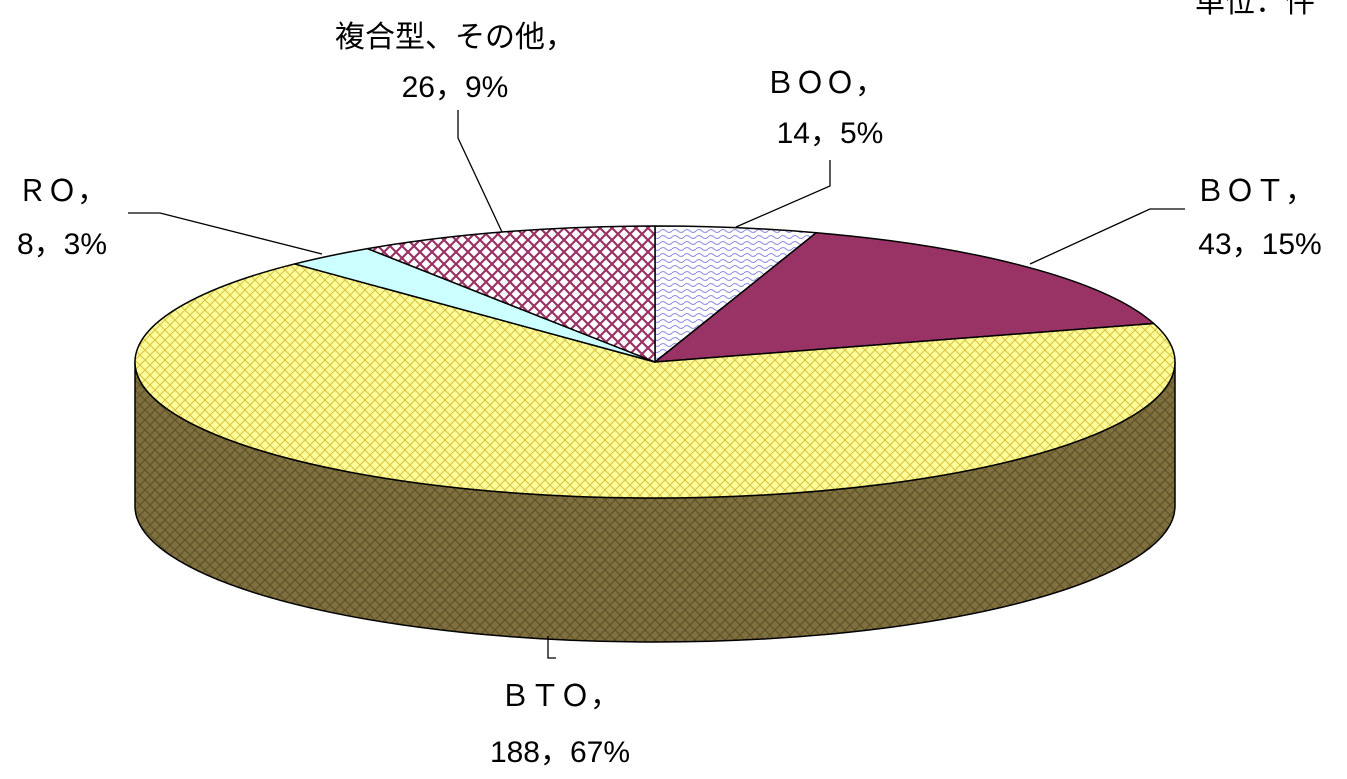  What do you see at coordinates (455, 37) in the screenshot?
I see `data-label-5-line-1: 複合型、その他，` at bounding box center [455, 37].